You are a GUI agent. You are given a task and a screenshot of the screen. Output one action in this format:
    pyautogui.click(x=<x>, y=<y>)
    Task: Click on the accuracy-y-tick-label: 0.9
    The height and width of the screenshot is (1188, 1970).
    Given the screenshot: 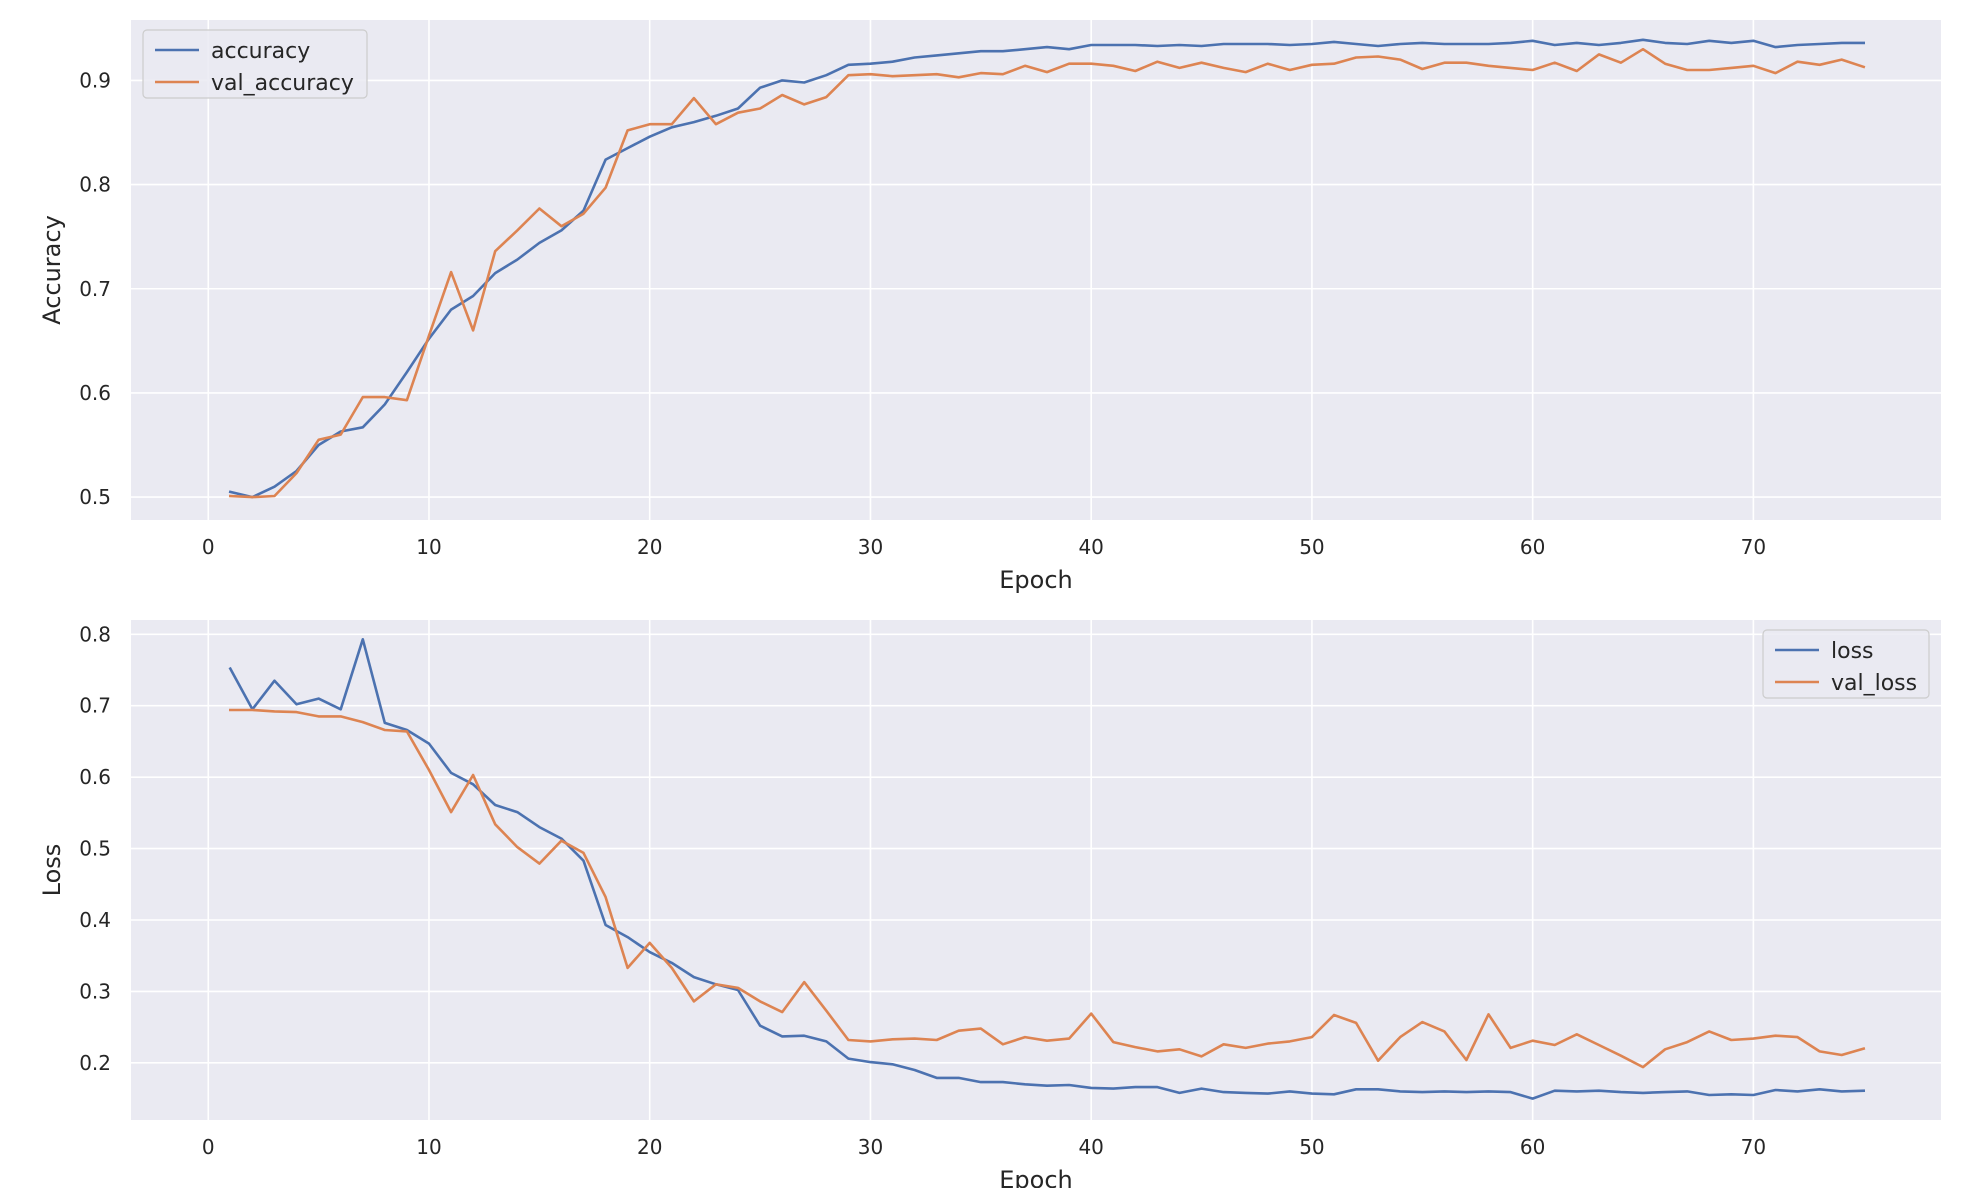 What is the action you would take?
    pyautogui.click(x=95, y=80)
    